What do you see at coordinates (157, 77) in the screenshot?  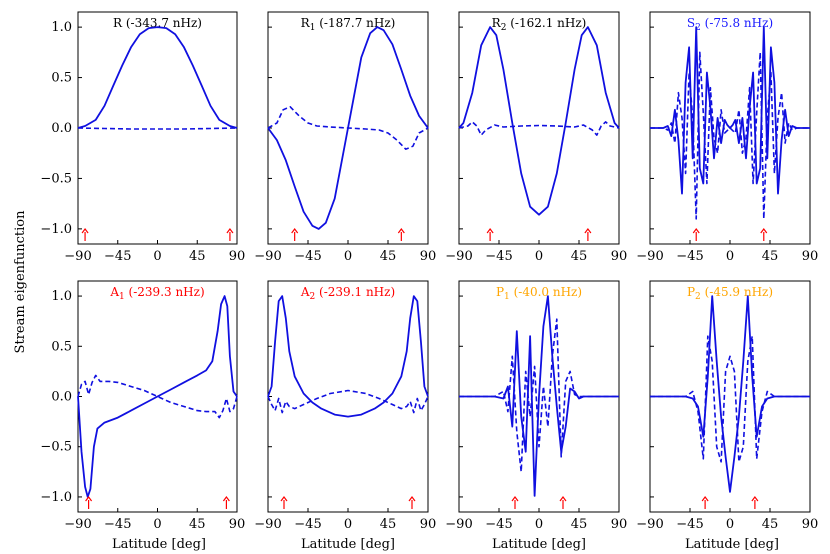 I see `panel-1-solid-series` at bounding box center [157, 77].